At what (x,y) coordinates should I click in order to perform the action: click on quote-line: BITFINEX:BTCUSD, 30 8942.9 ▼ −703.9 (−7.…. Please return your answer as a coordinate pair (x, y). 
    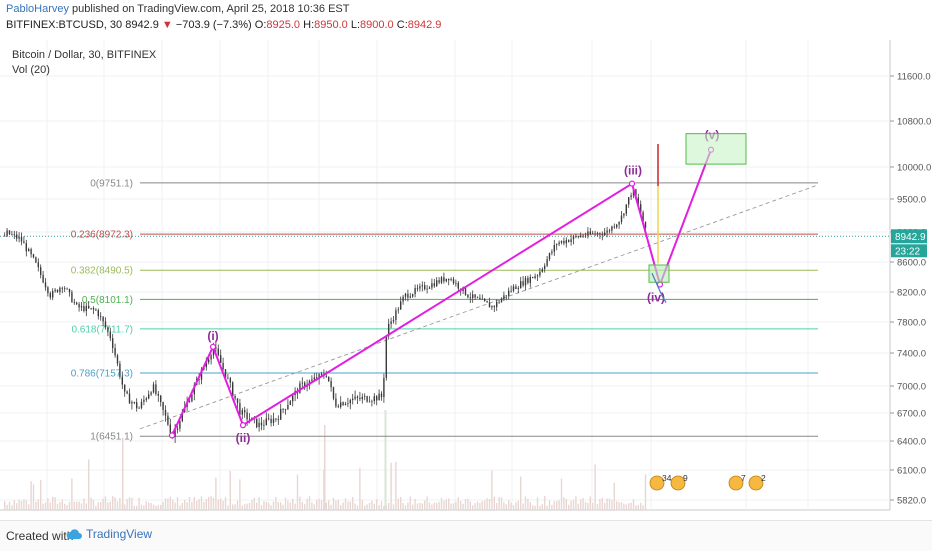
    Looking at the image, I should click on (223, 25).